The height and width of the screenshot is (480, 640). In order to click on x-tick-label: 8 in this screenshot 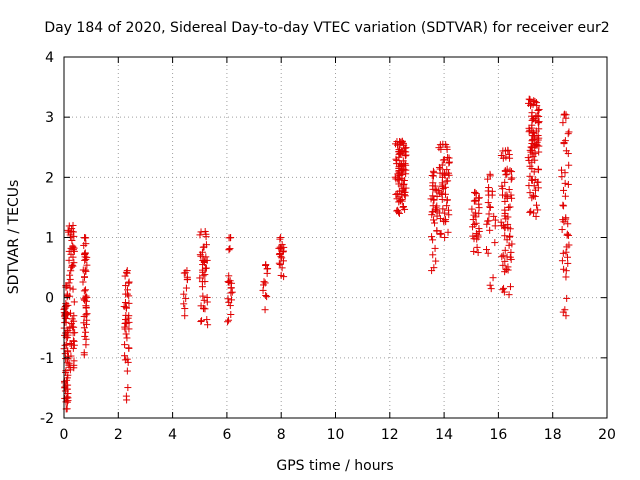, I will do `click(281, 435)`.